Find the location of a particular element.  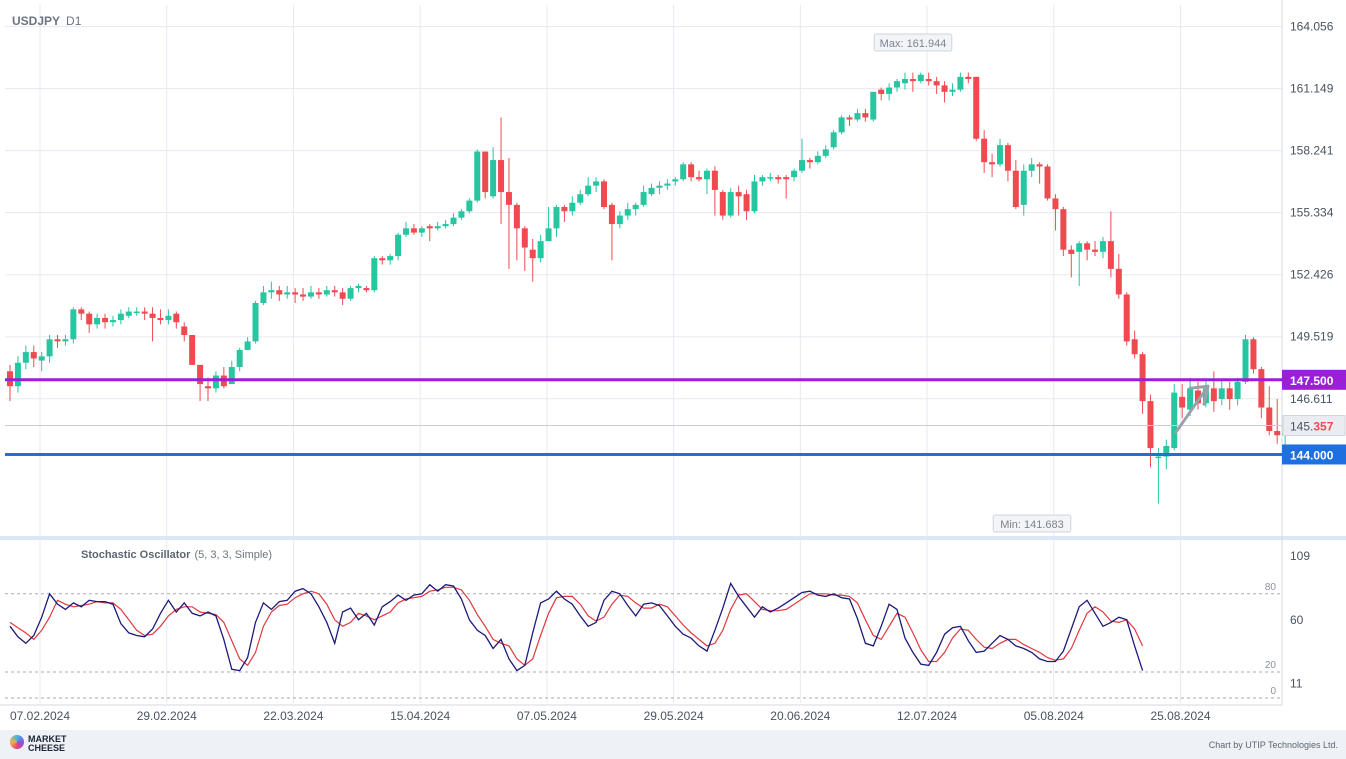

footer-bar is located at coordinates (673, 744).